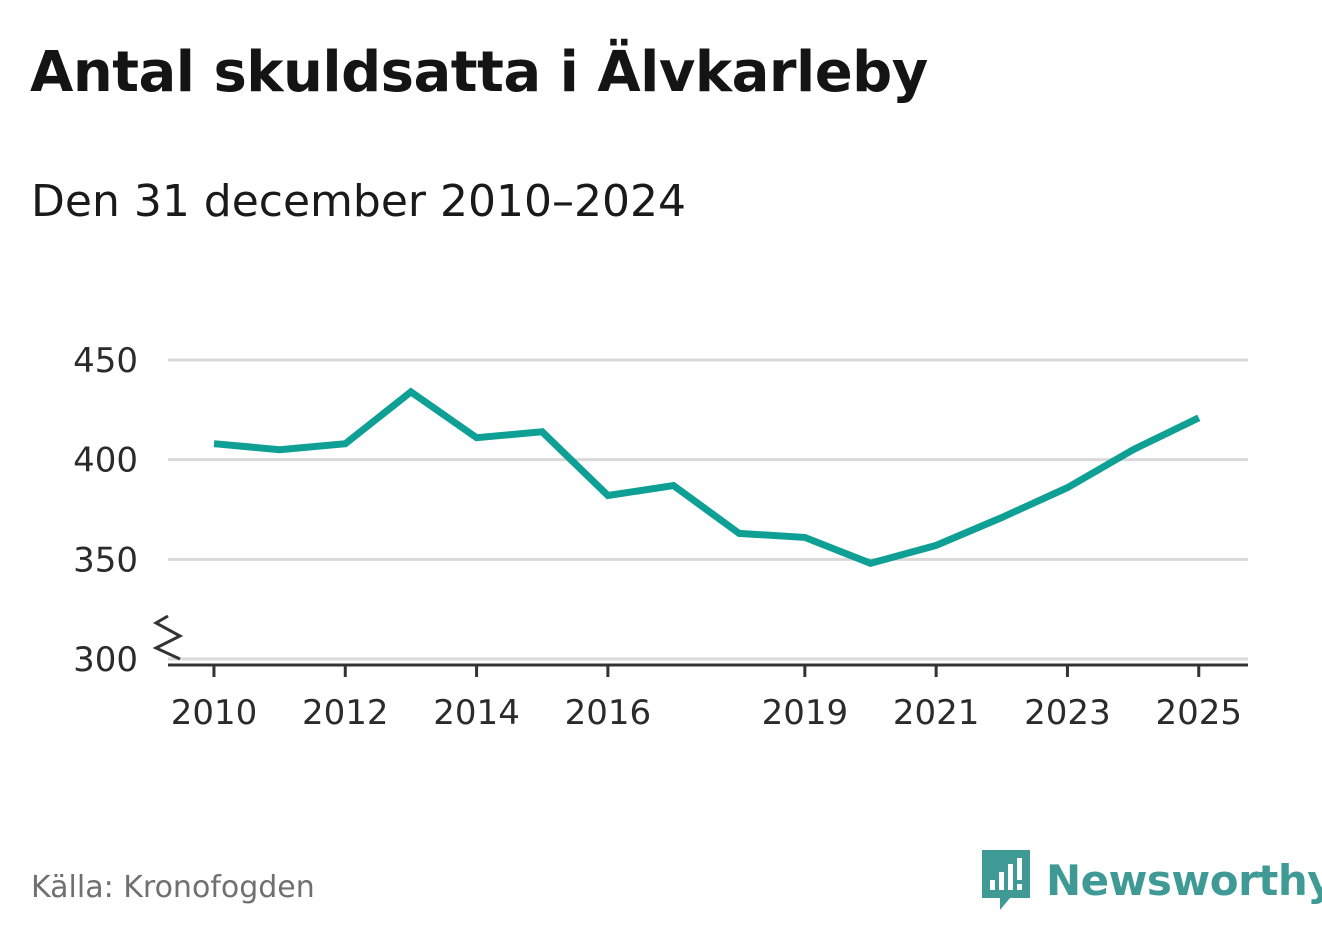  I want to click on x-tick-label: 2010, so click(214, 713).